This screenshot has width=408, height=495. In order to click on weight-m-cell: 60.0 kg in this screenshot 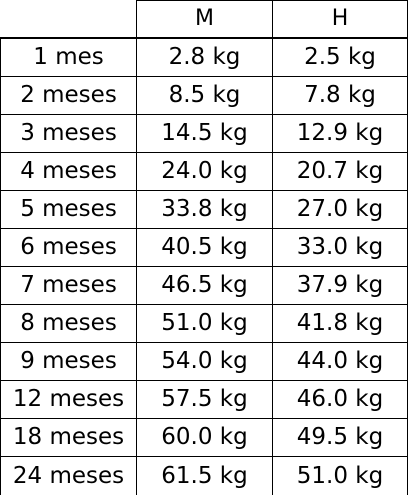, I will do `click(205, 438)`.